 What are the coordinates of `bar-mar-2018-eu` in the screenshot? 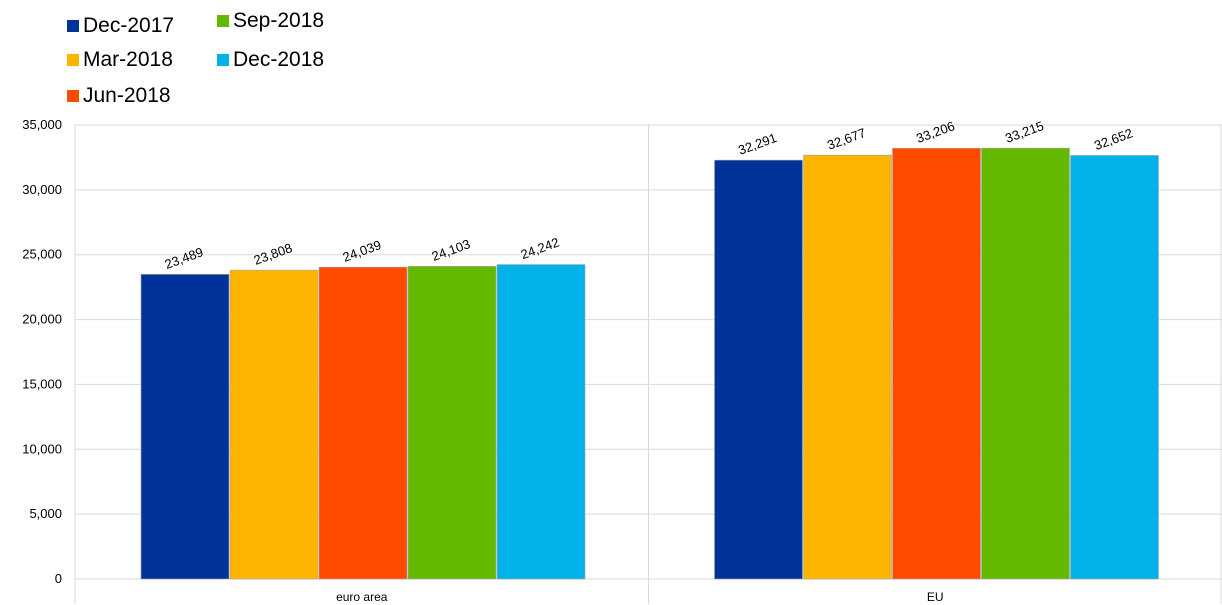 It's located at (847, 367).